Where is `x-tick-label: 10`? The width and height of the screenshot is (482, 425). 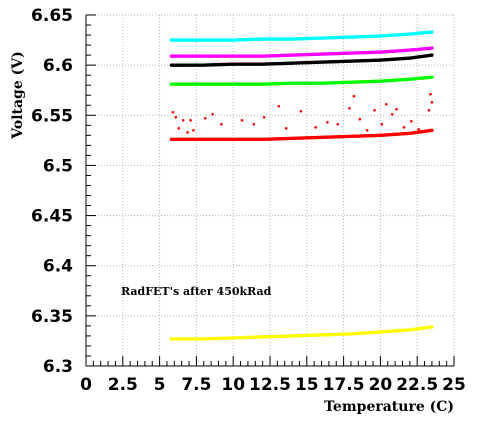
x-tick-label: 10 is located at coordinates (233, 385).